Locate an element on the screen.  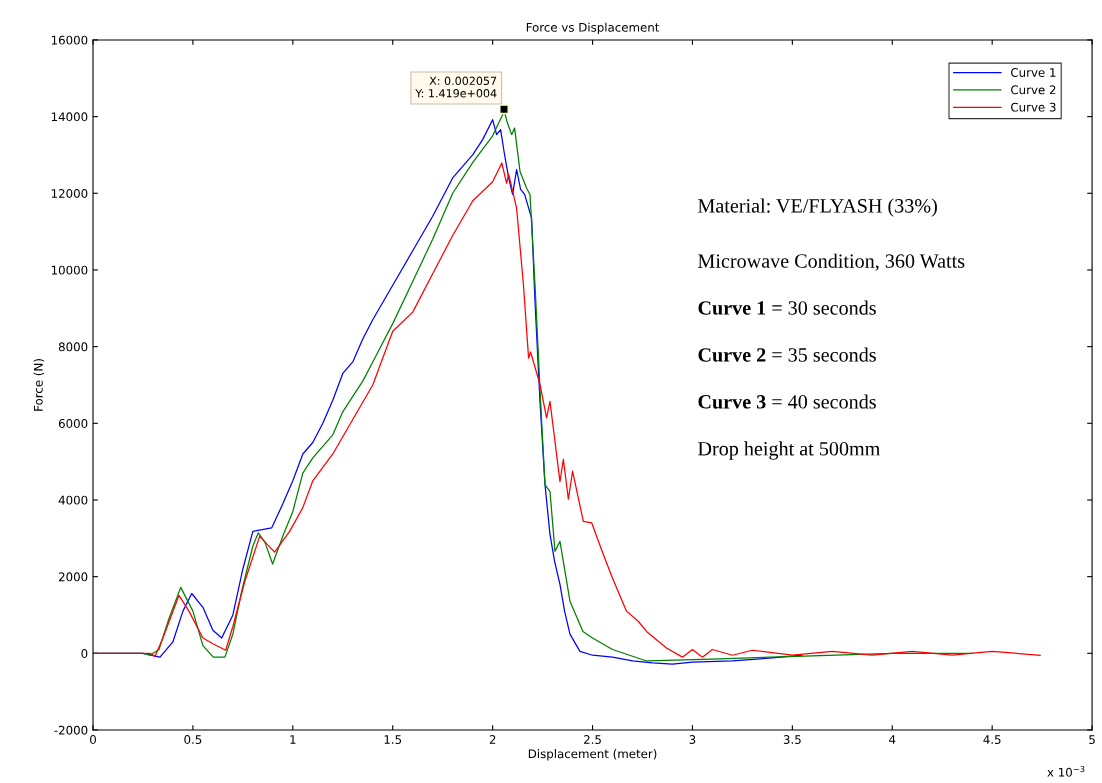
x-axis-title: Displacement (meter) is located at coordinates (592, 755).